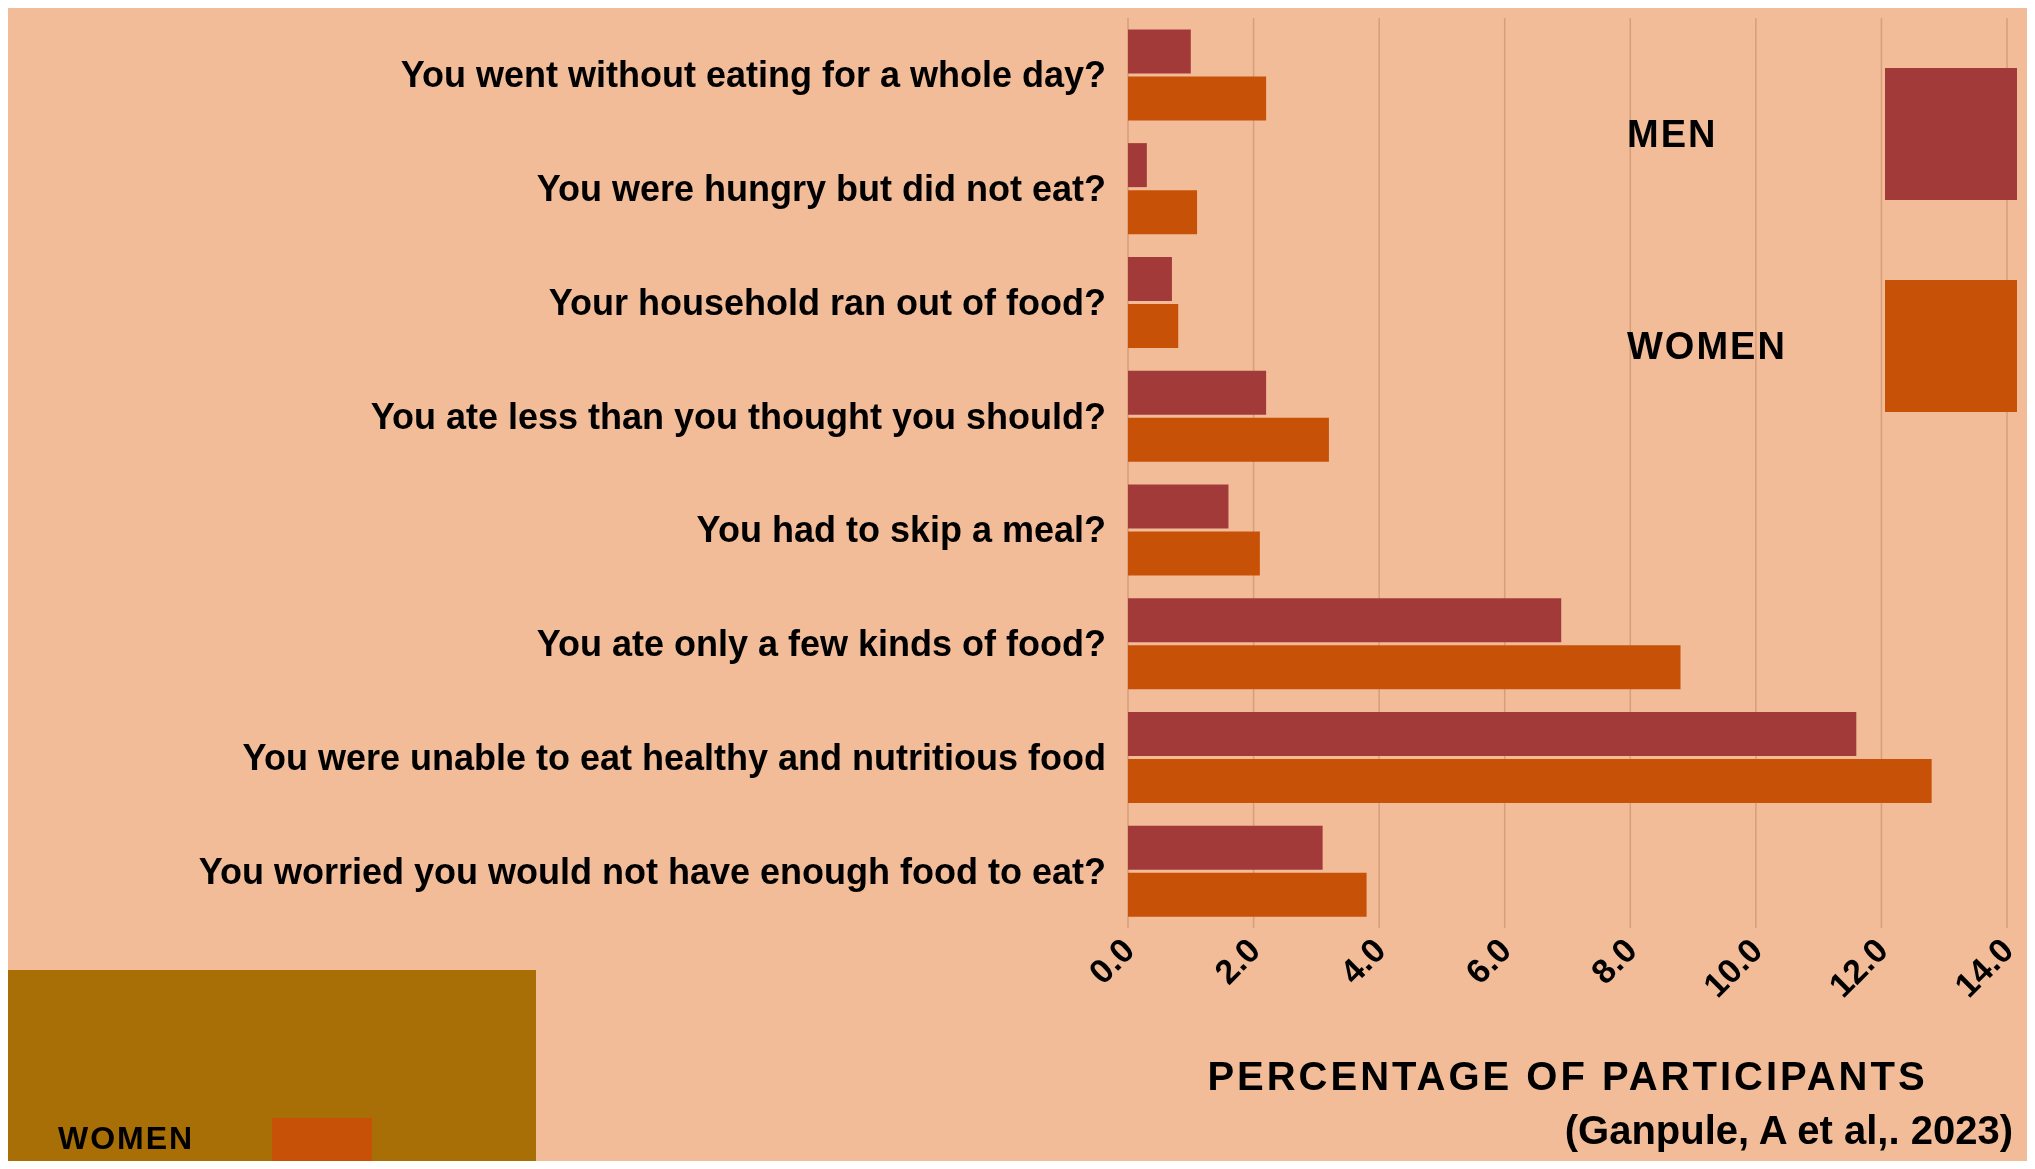 The height and width of the screenshot is (1169, 2035). I want to click on y-tick-label: You ate only a few kinds of food?, so click(821, 644).